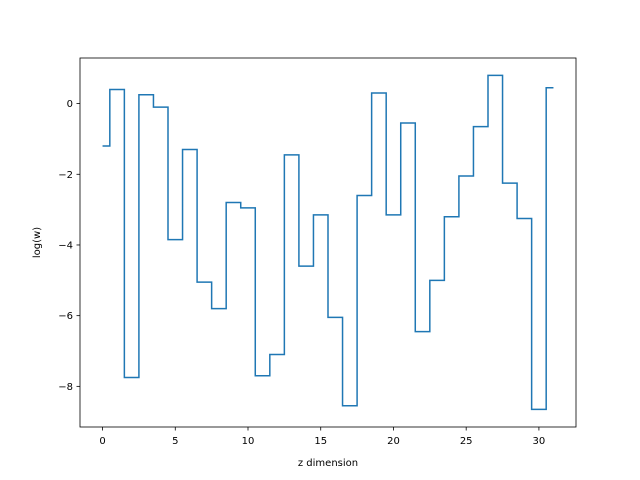 This screenshot has width=640, height=480. I want to click on y-tick-label: −2, so click(65, 175).